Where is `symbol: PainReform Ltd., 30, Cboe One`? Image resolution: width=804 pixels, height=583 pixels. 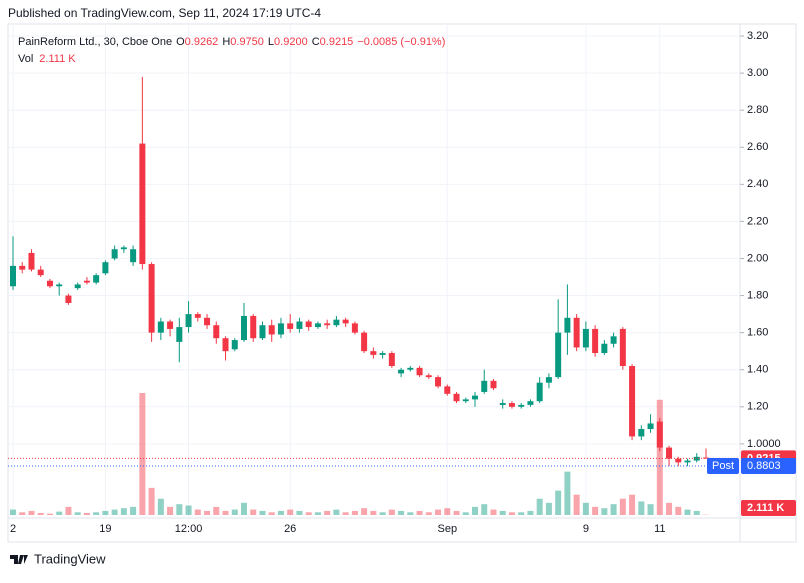
symbol: PainReform Ltd., 30, Cboe One is located at coordinates (95, 42).